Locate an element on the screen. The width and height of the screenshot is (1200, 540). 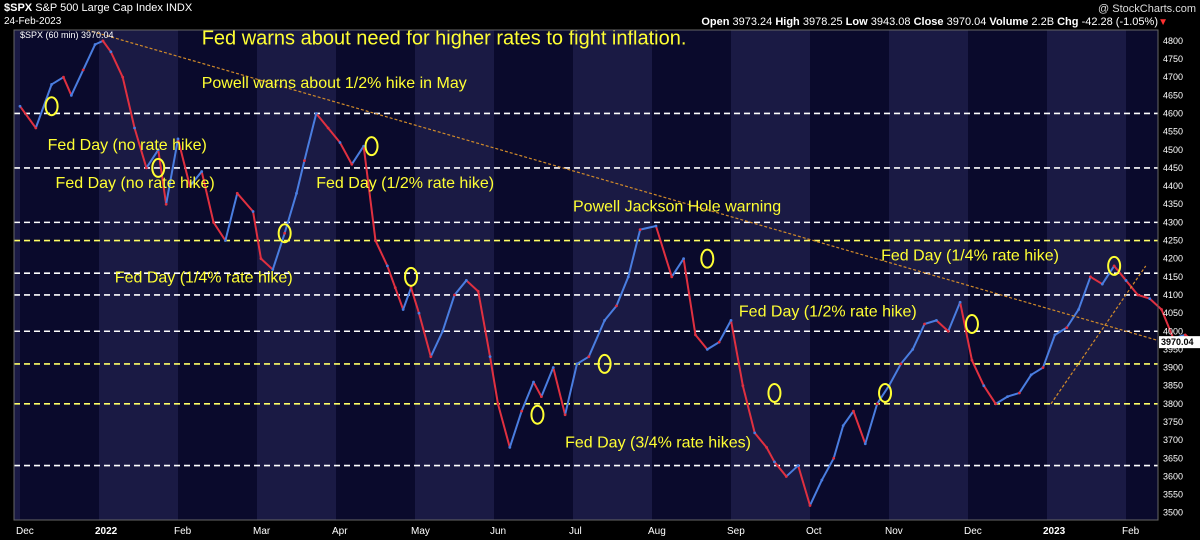
y-tick-label: 3900 is located at coordinates (1173, 368).